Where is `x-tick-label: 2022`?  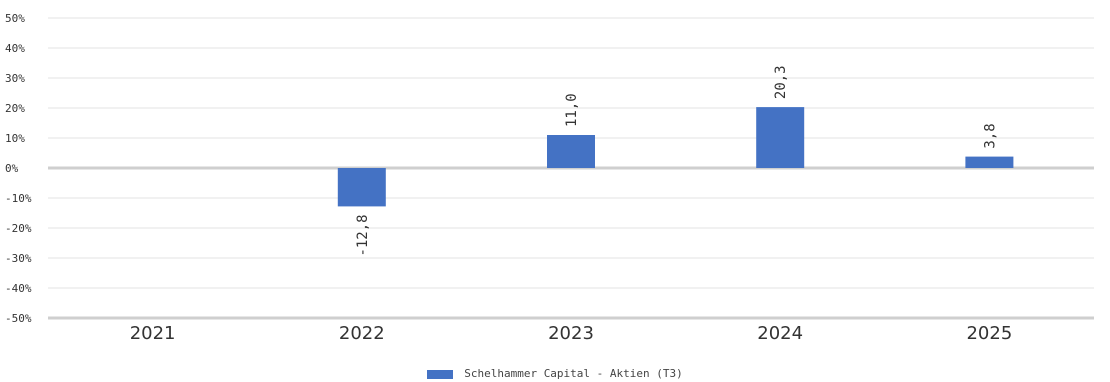
x-tick-label: 2022 is located at coordinates (362, 333).